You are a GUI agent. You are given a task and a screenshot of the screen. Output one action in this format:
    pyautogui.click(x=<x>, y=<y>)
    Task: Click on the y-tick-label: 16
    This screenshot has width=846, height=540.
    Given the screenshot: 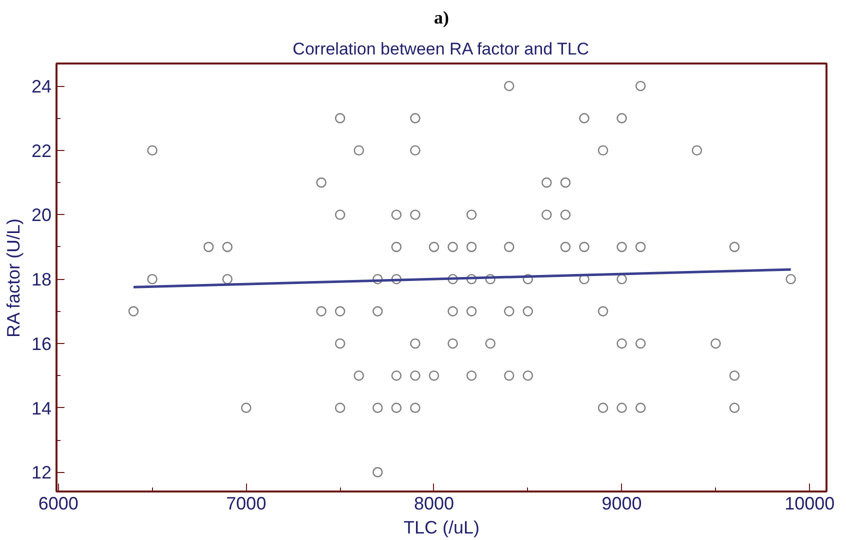 What is the action you would take?
    pyautogui.click(x=41, y=344)
    